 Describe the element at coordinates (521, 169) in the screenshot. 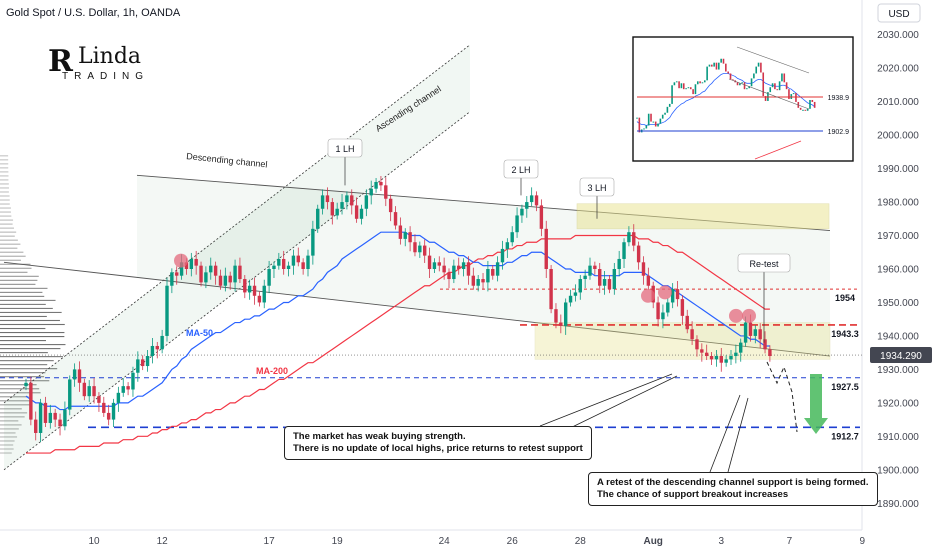

I see `callout-2-lh-box` at that location.